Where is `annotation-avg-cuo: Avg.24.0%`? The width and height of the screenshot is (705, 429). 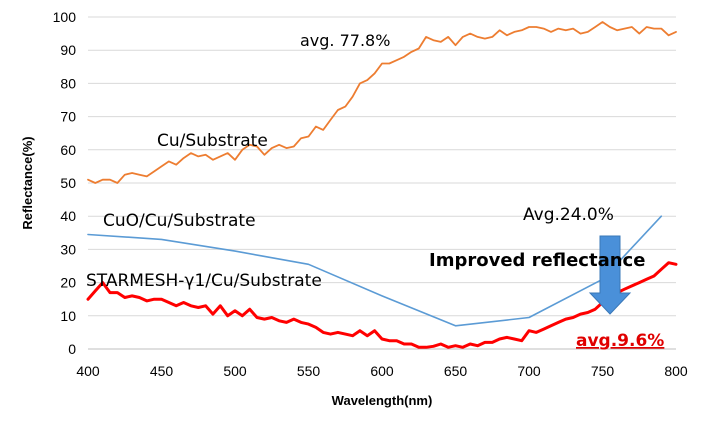
annotation-avg-cuo: Avg.24.0% is located at coordinates (568, 215).